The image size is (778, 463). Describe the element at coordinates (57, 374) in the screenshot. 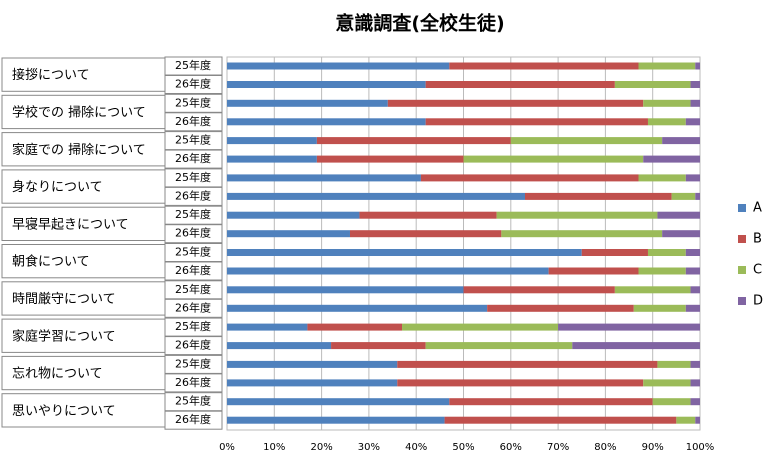

I see `group-label: 忘れ物について` at that location.